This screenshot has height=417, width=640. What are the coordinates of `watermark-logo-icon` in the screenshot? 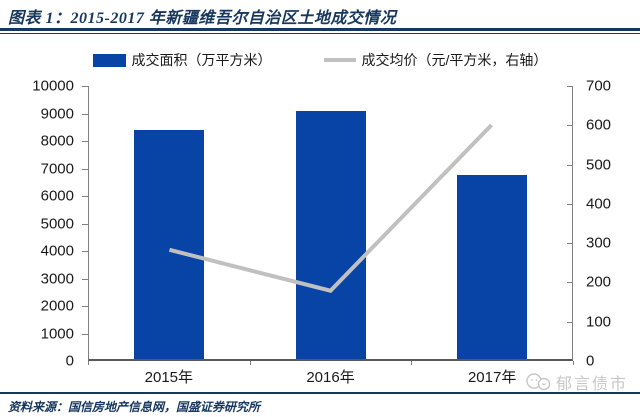 It's located at (538, 382).